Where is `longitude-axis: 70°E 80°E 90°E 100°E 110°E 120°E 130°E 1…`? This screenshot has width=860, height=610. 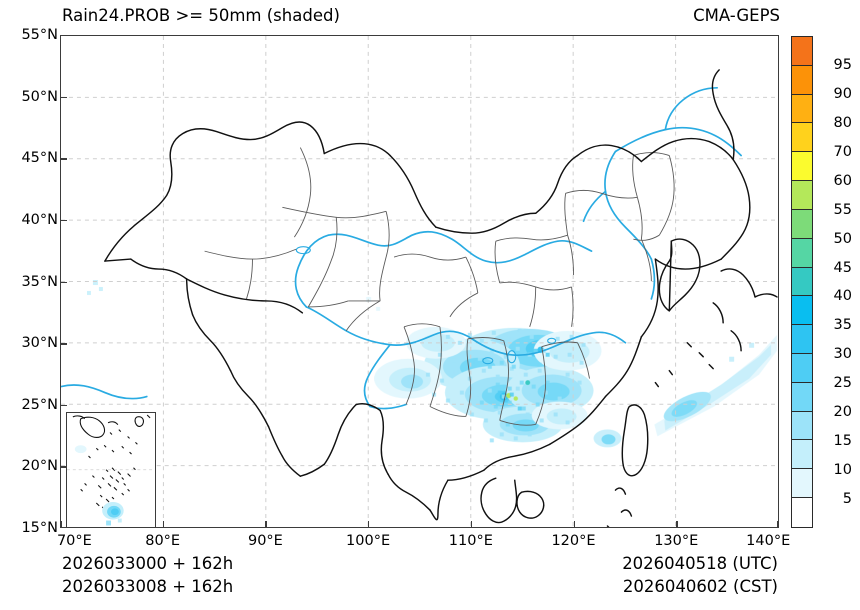 longitude-axis: 70°E 80°E 90°E 100°E 110°E 120°E 130°E 1… is located at coordinates (423, 543).